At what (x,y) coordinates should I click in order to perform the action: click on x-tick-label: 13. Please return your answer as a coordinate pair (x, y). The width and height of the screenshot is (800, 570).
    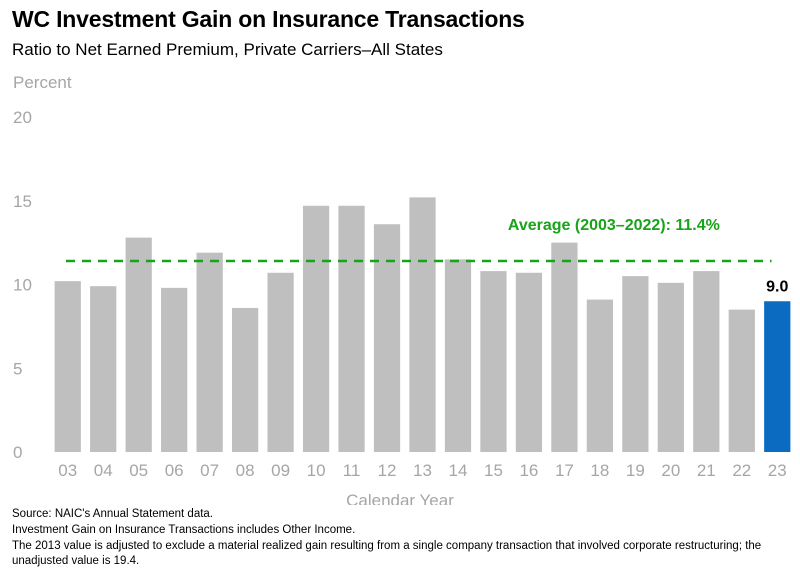
    Looking at the image, I should click on (422, 470).